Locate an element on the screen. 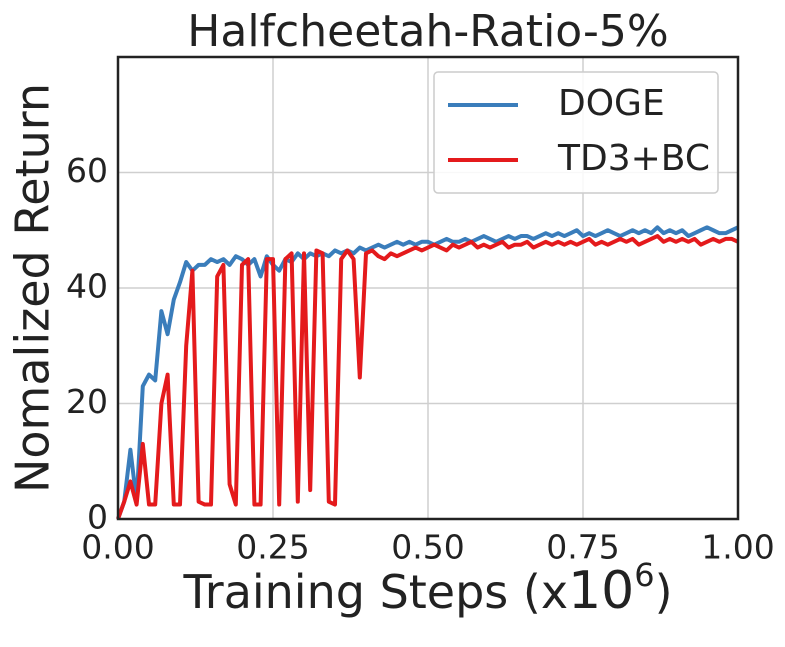 The height and width of the screenshot is (647, 785). x-axis-label: Training Steps (x106) is located at coordinates (427, 588).